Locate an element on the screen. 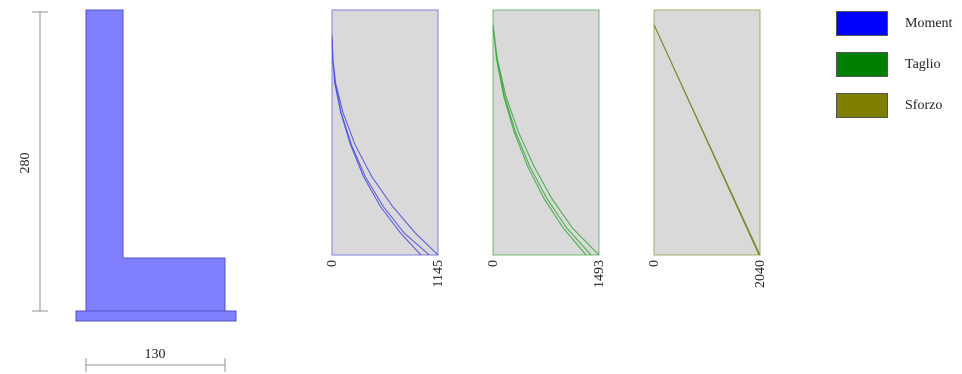 This screenshot has height=374, width=962. legend-swatch-taglio is located at coordinates (862, 64).